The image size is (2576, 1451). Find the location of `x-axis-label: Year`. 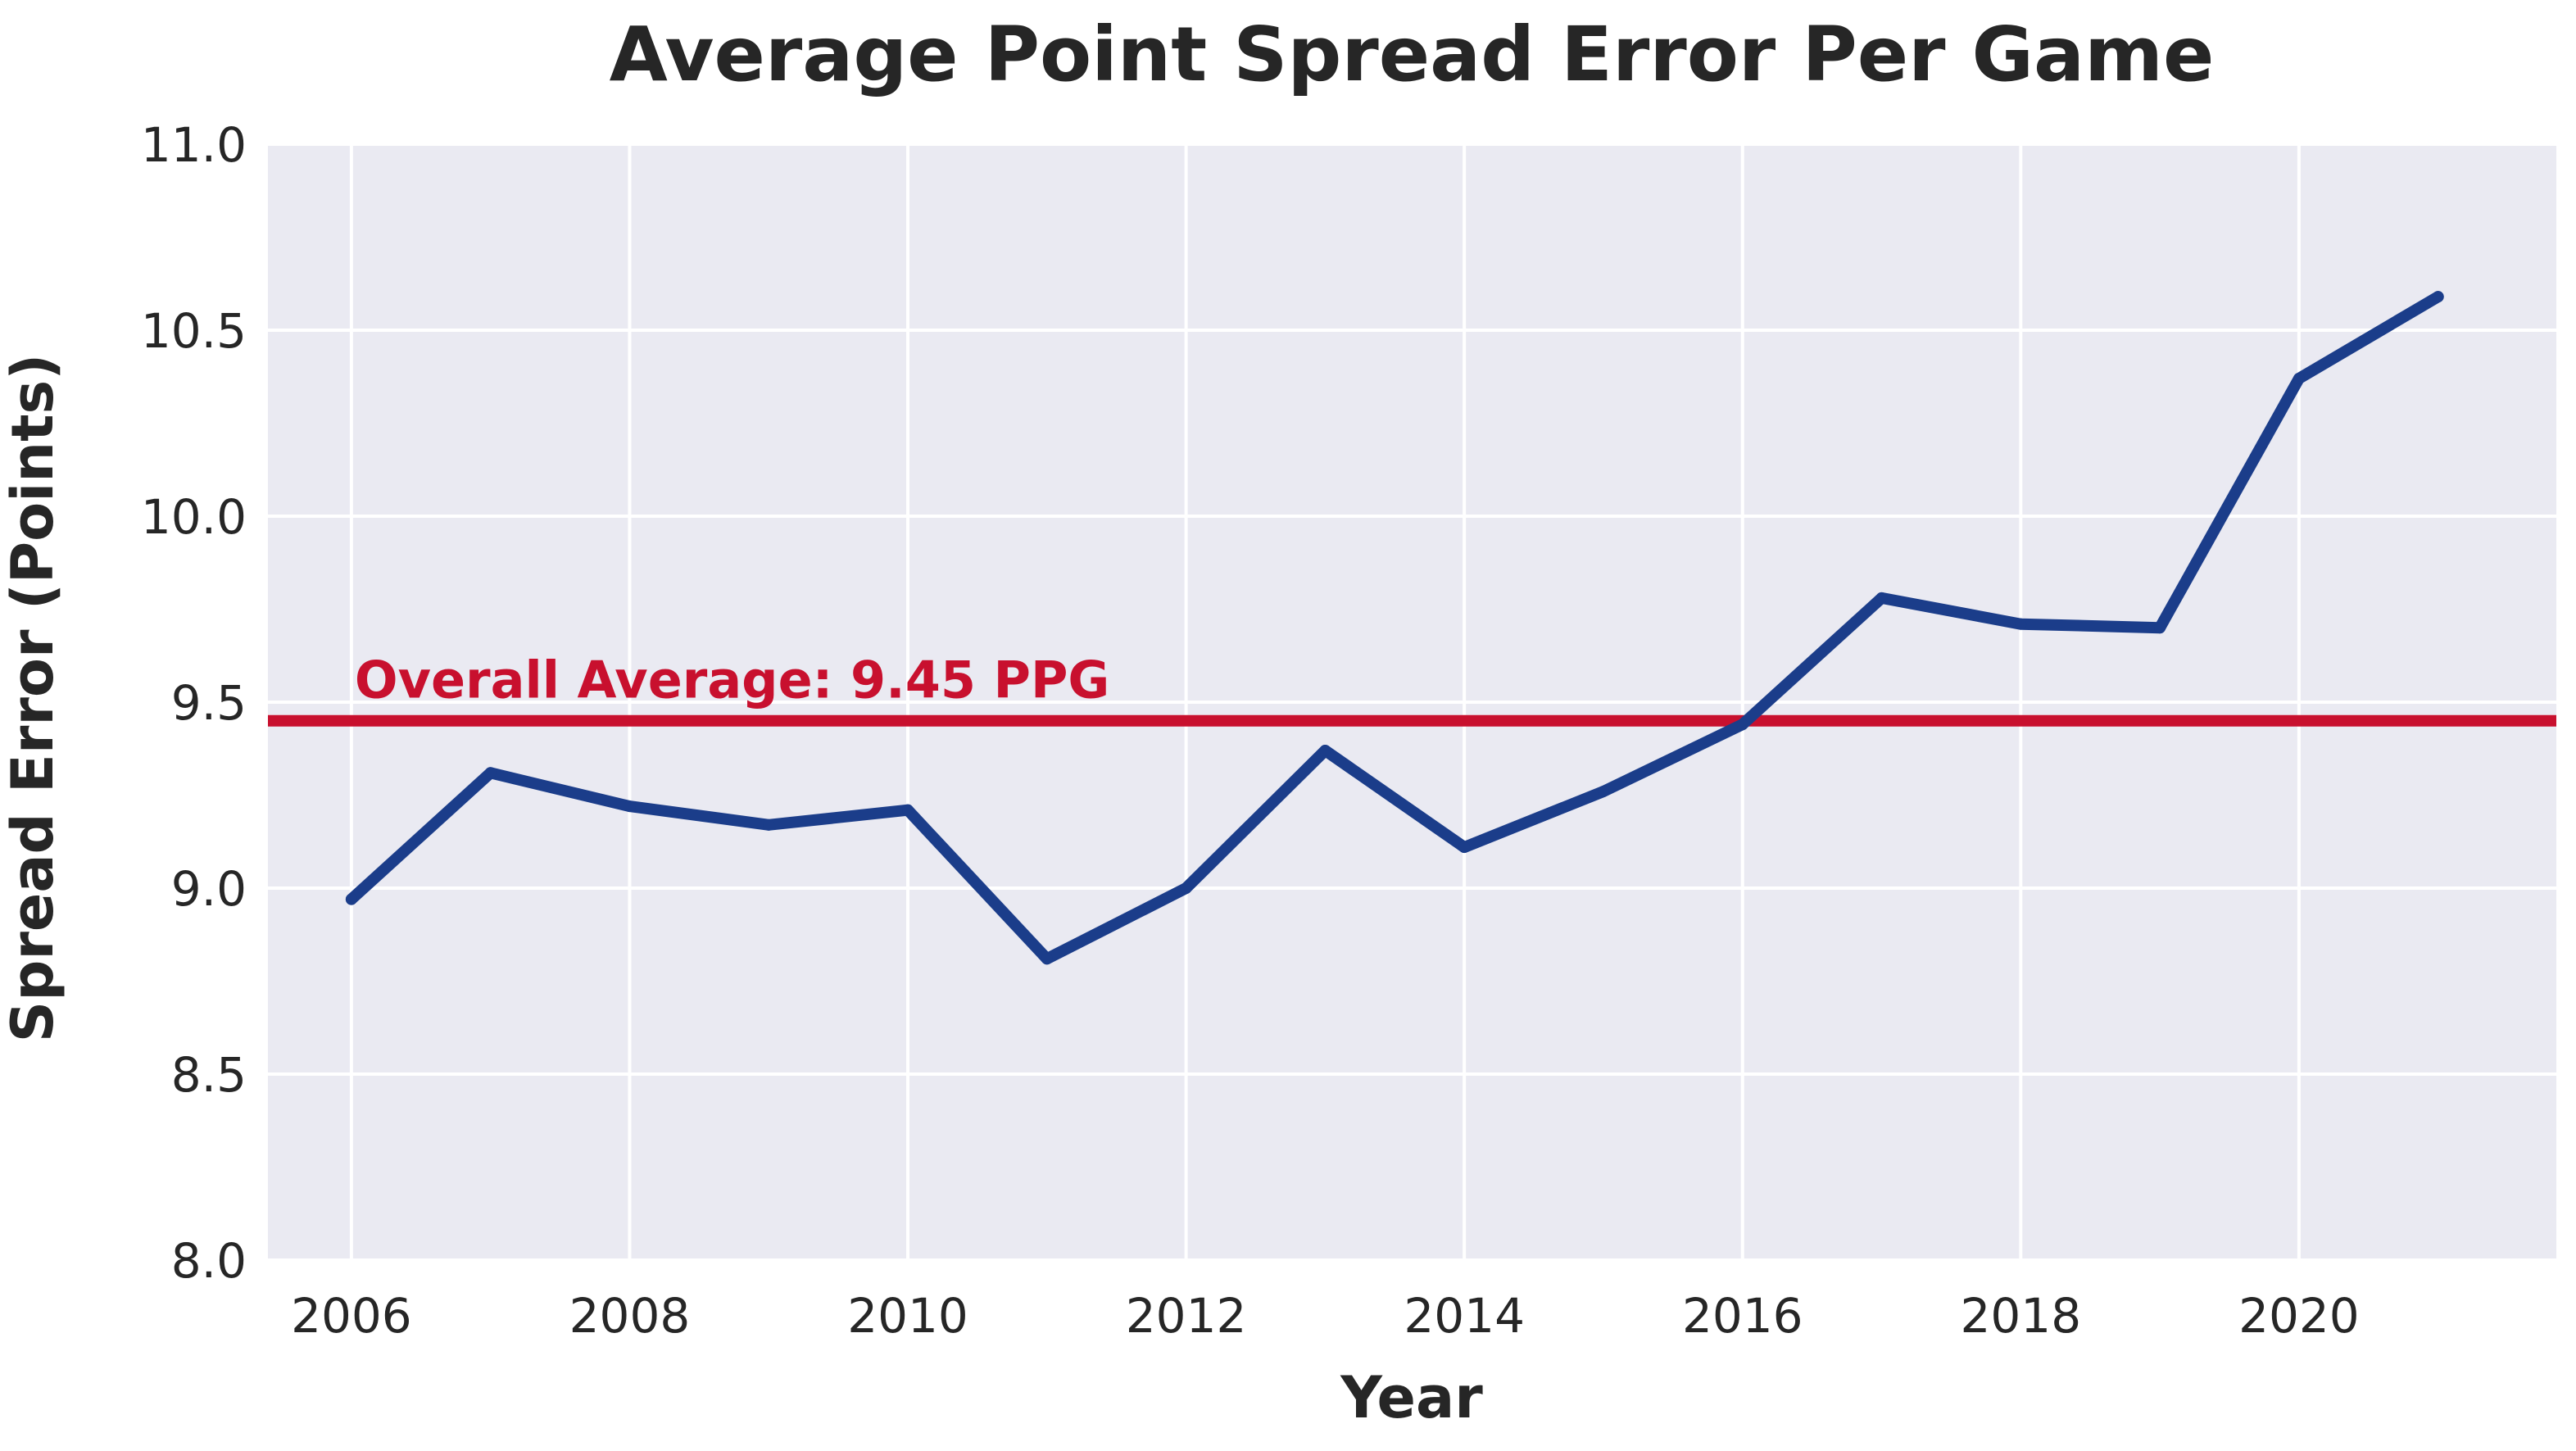

x-axis-label: Year is located at coordinates (1411, 1397).